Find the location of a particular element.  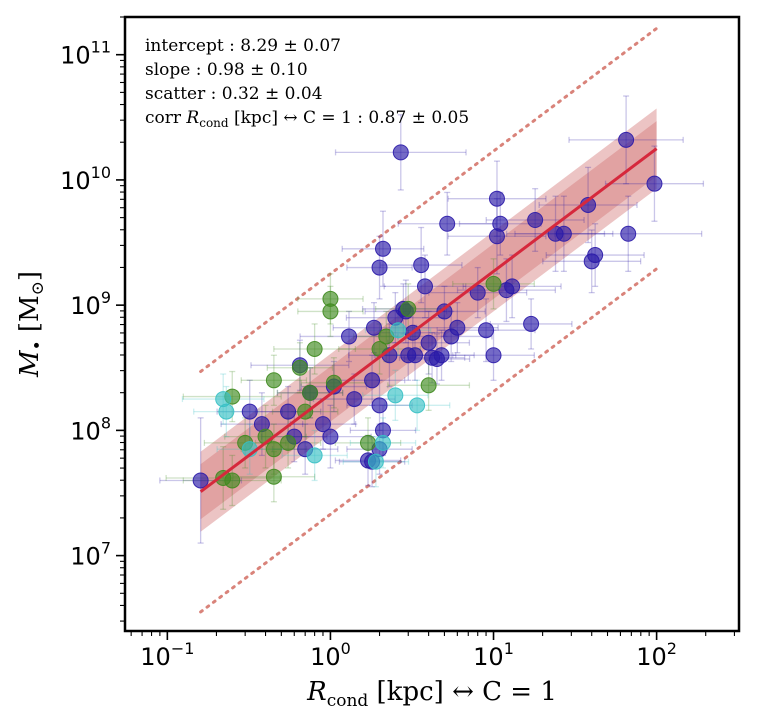

y-tick-label: 10⁷ is located at coordinates (90, 555).